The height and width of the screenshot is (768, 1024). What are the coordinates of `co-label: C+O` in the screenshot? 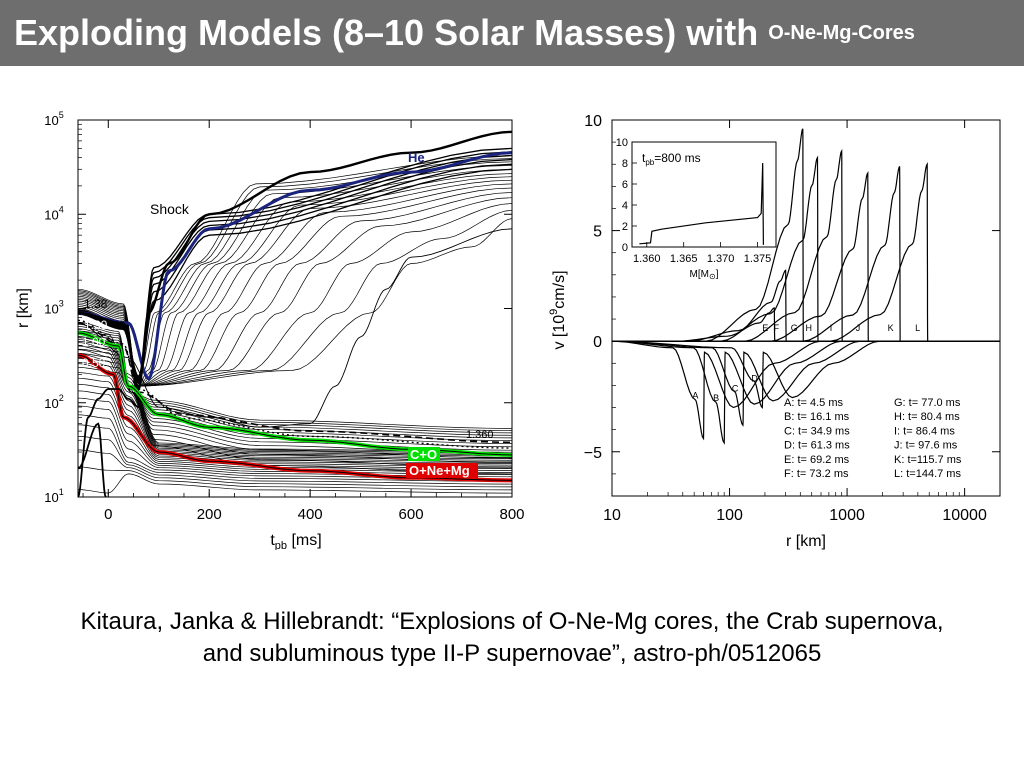 It's located at (423, 454).